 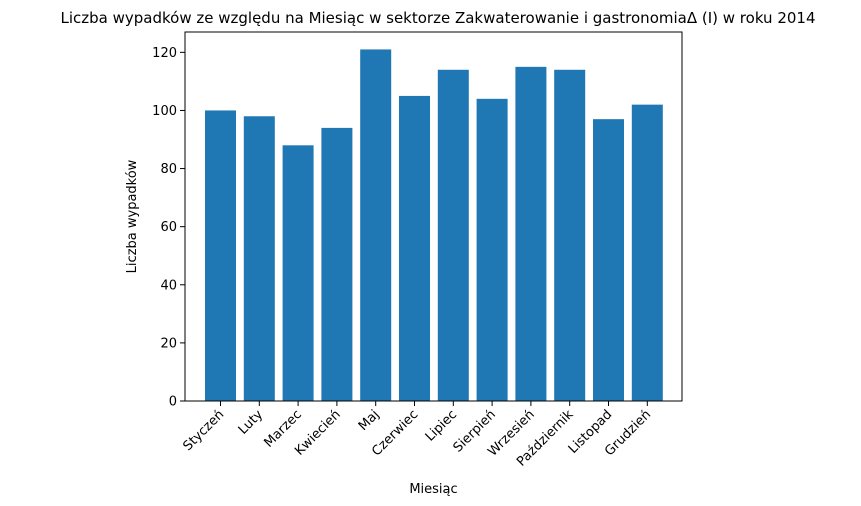 What do you see at coordinates (164, 111) in the screenshot?
I see `y-tick-label: 100` at bounding box center [164, 111].